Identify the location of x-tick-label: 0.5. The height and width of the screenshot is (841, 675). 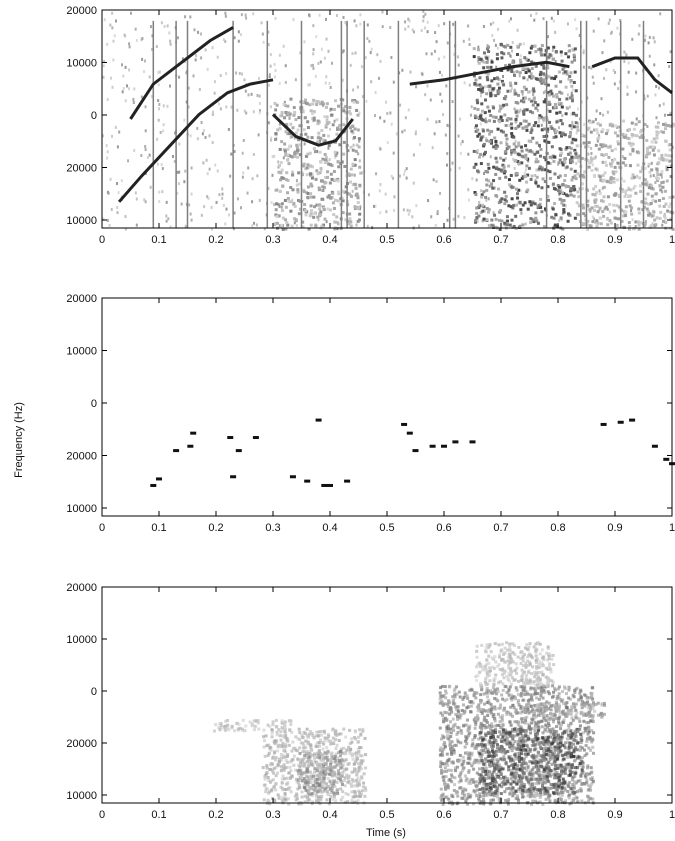
(386, 240).